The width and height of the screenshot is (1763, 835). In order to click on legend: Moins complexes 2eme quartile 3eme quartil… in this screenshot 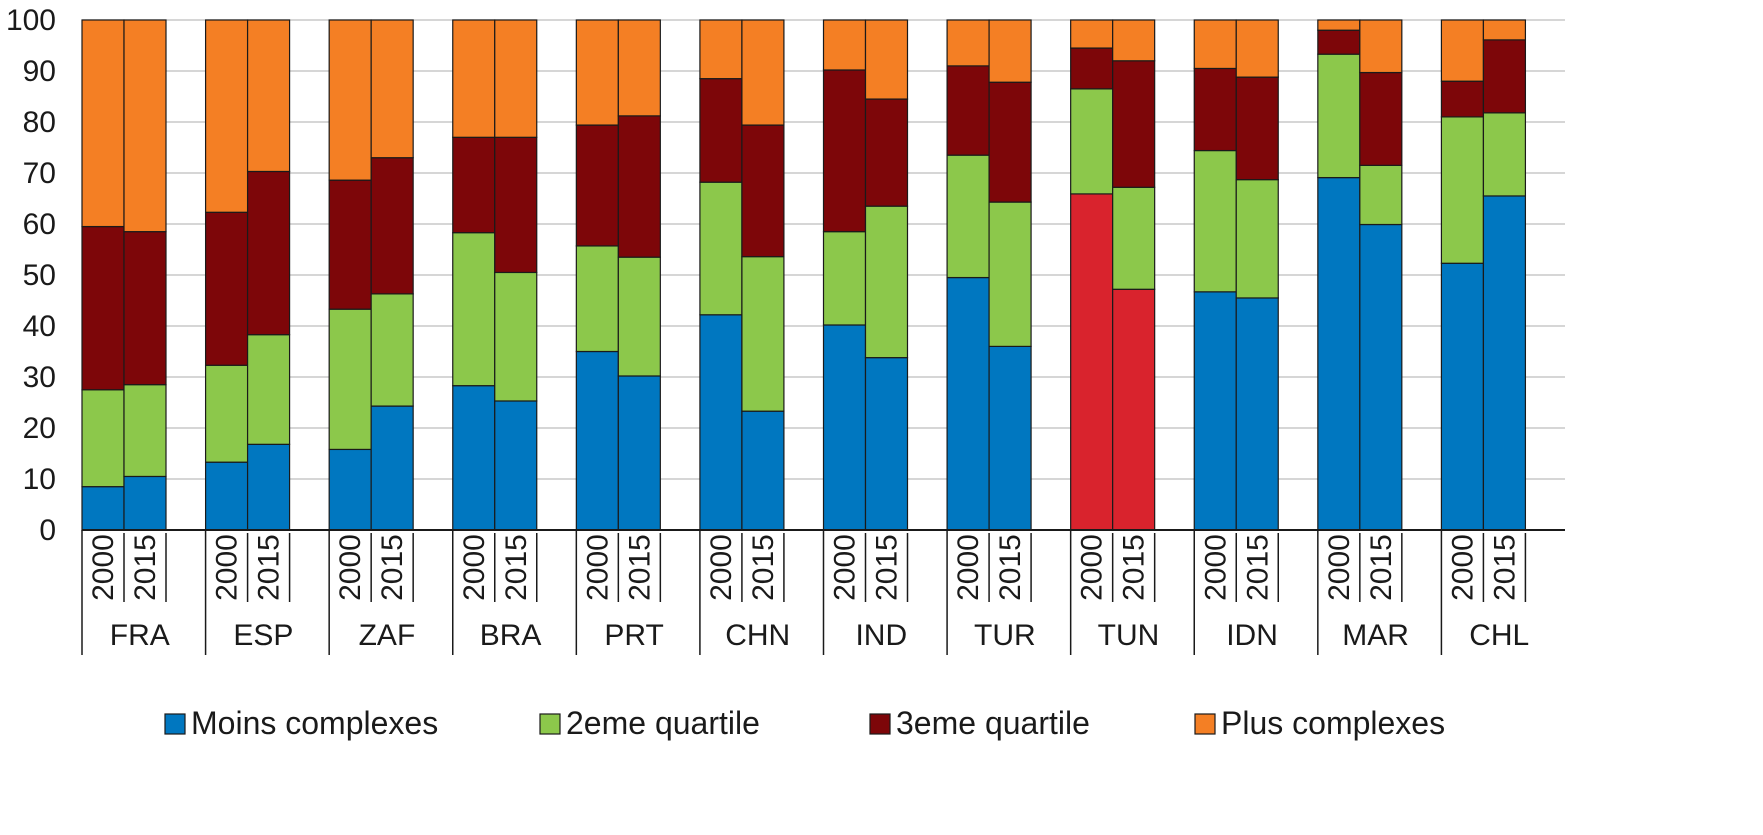, I will do `click(804, 723)`.